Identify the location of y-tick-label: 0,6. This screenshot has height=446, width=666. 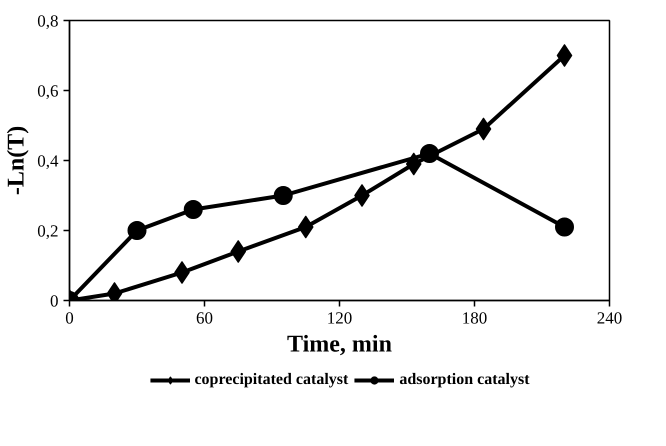
(47, 91).